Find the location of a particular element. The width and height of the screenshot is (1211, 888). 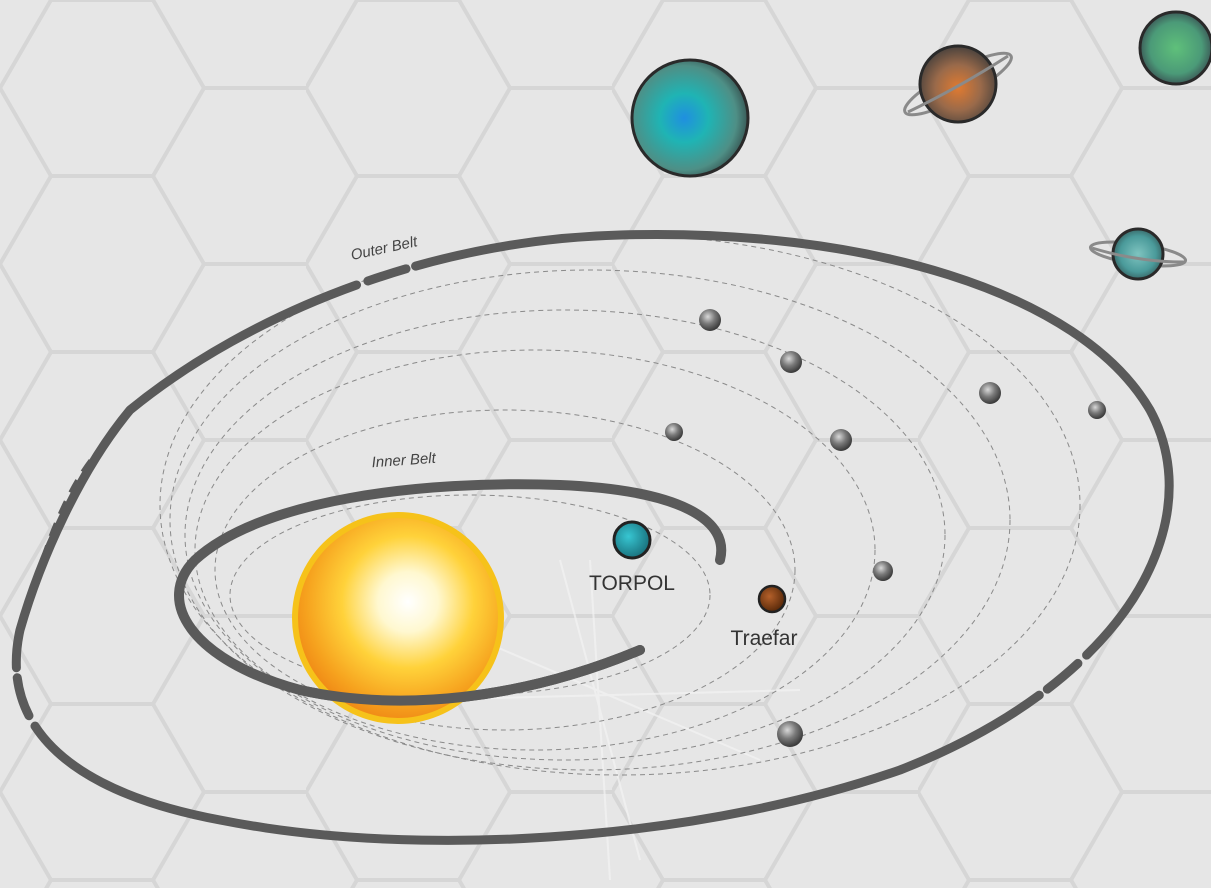

inner-belt-front is located at coordinates (470, 675).